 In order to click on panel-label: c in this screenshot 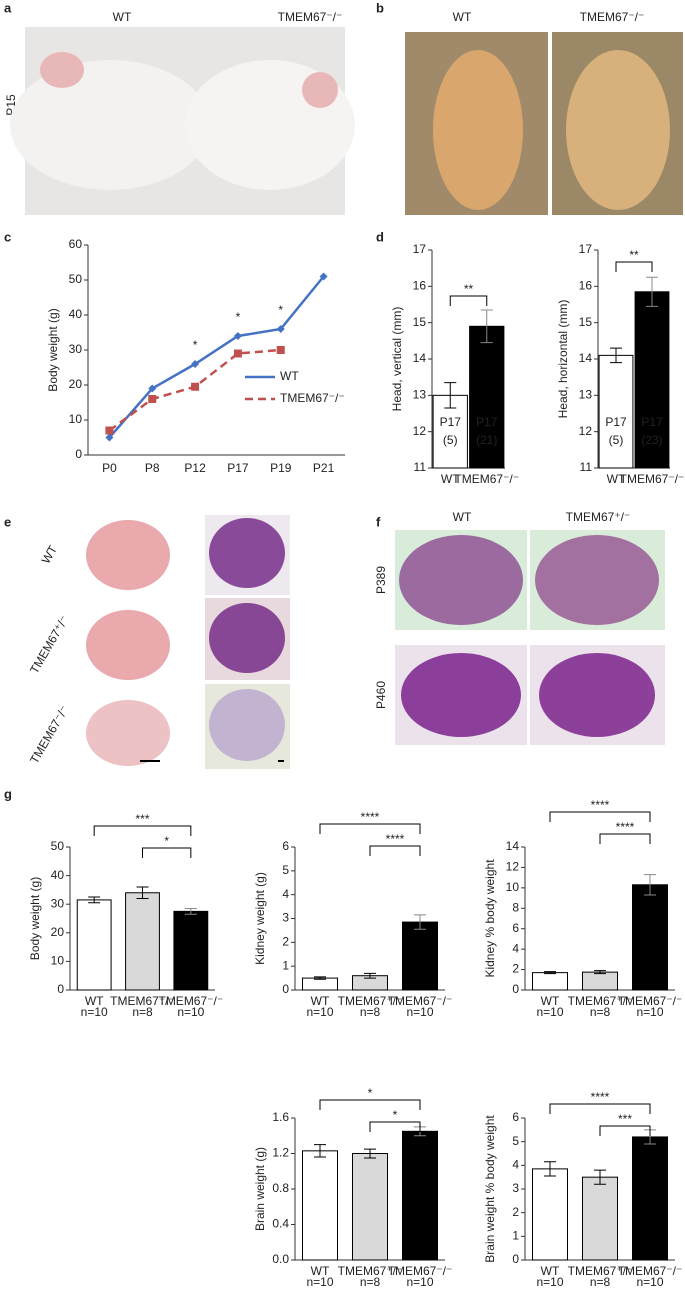, I will do `click(7, 236)`.